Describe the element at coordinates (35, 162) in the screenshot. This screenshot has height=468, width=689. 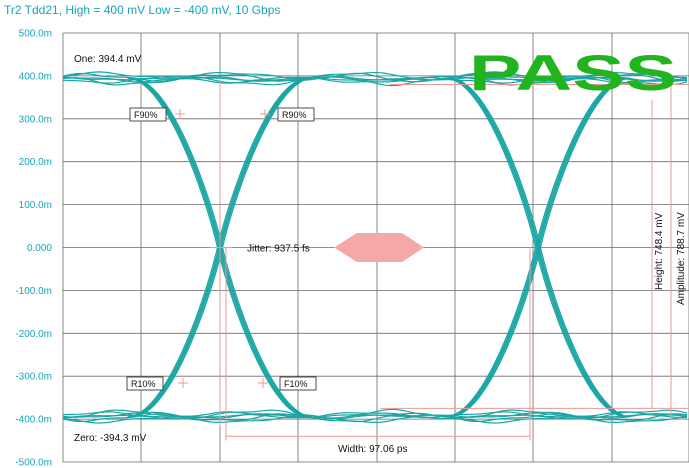
I see `y-tick-label: 200.0m` at that location.